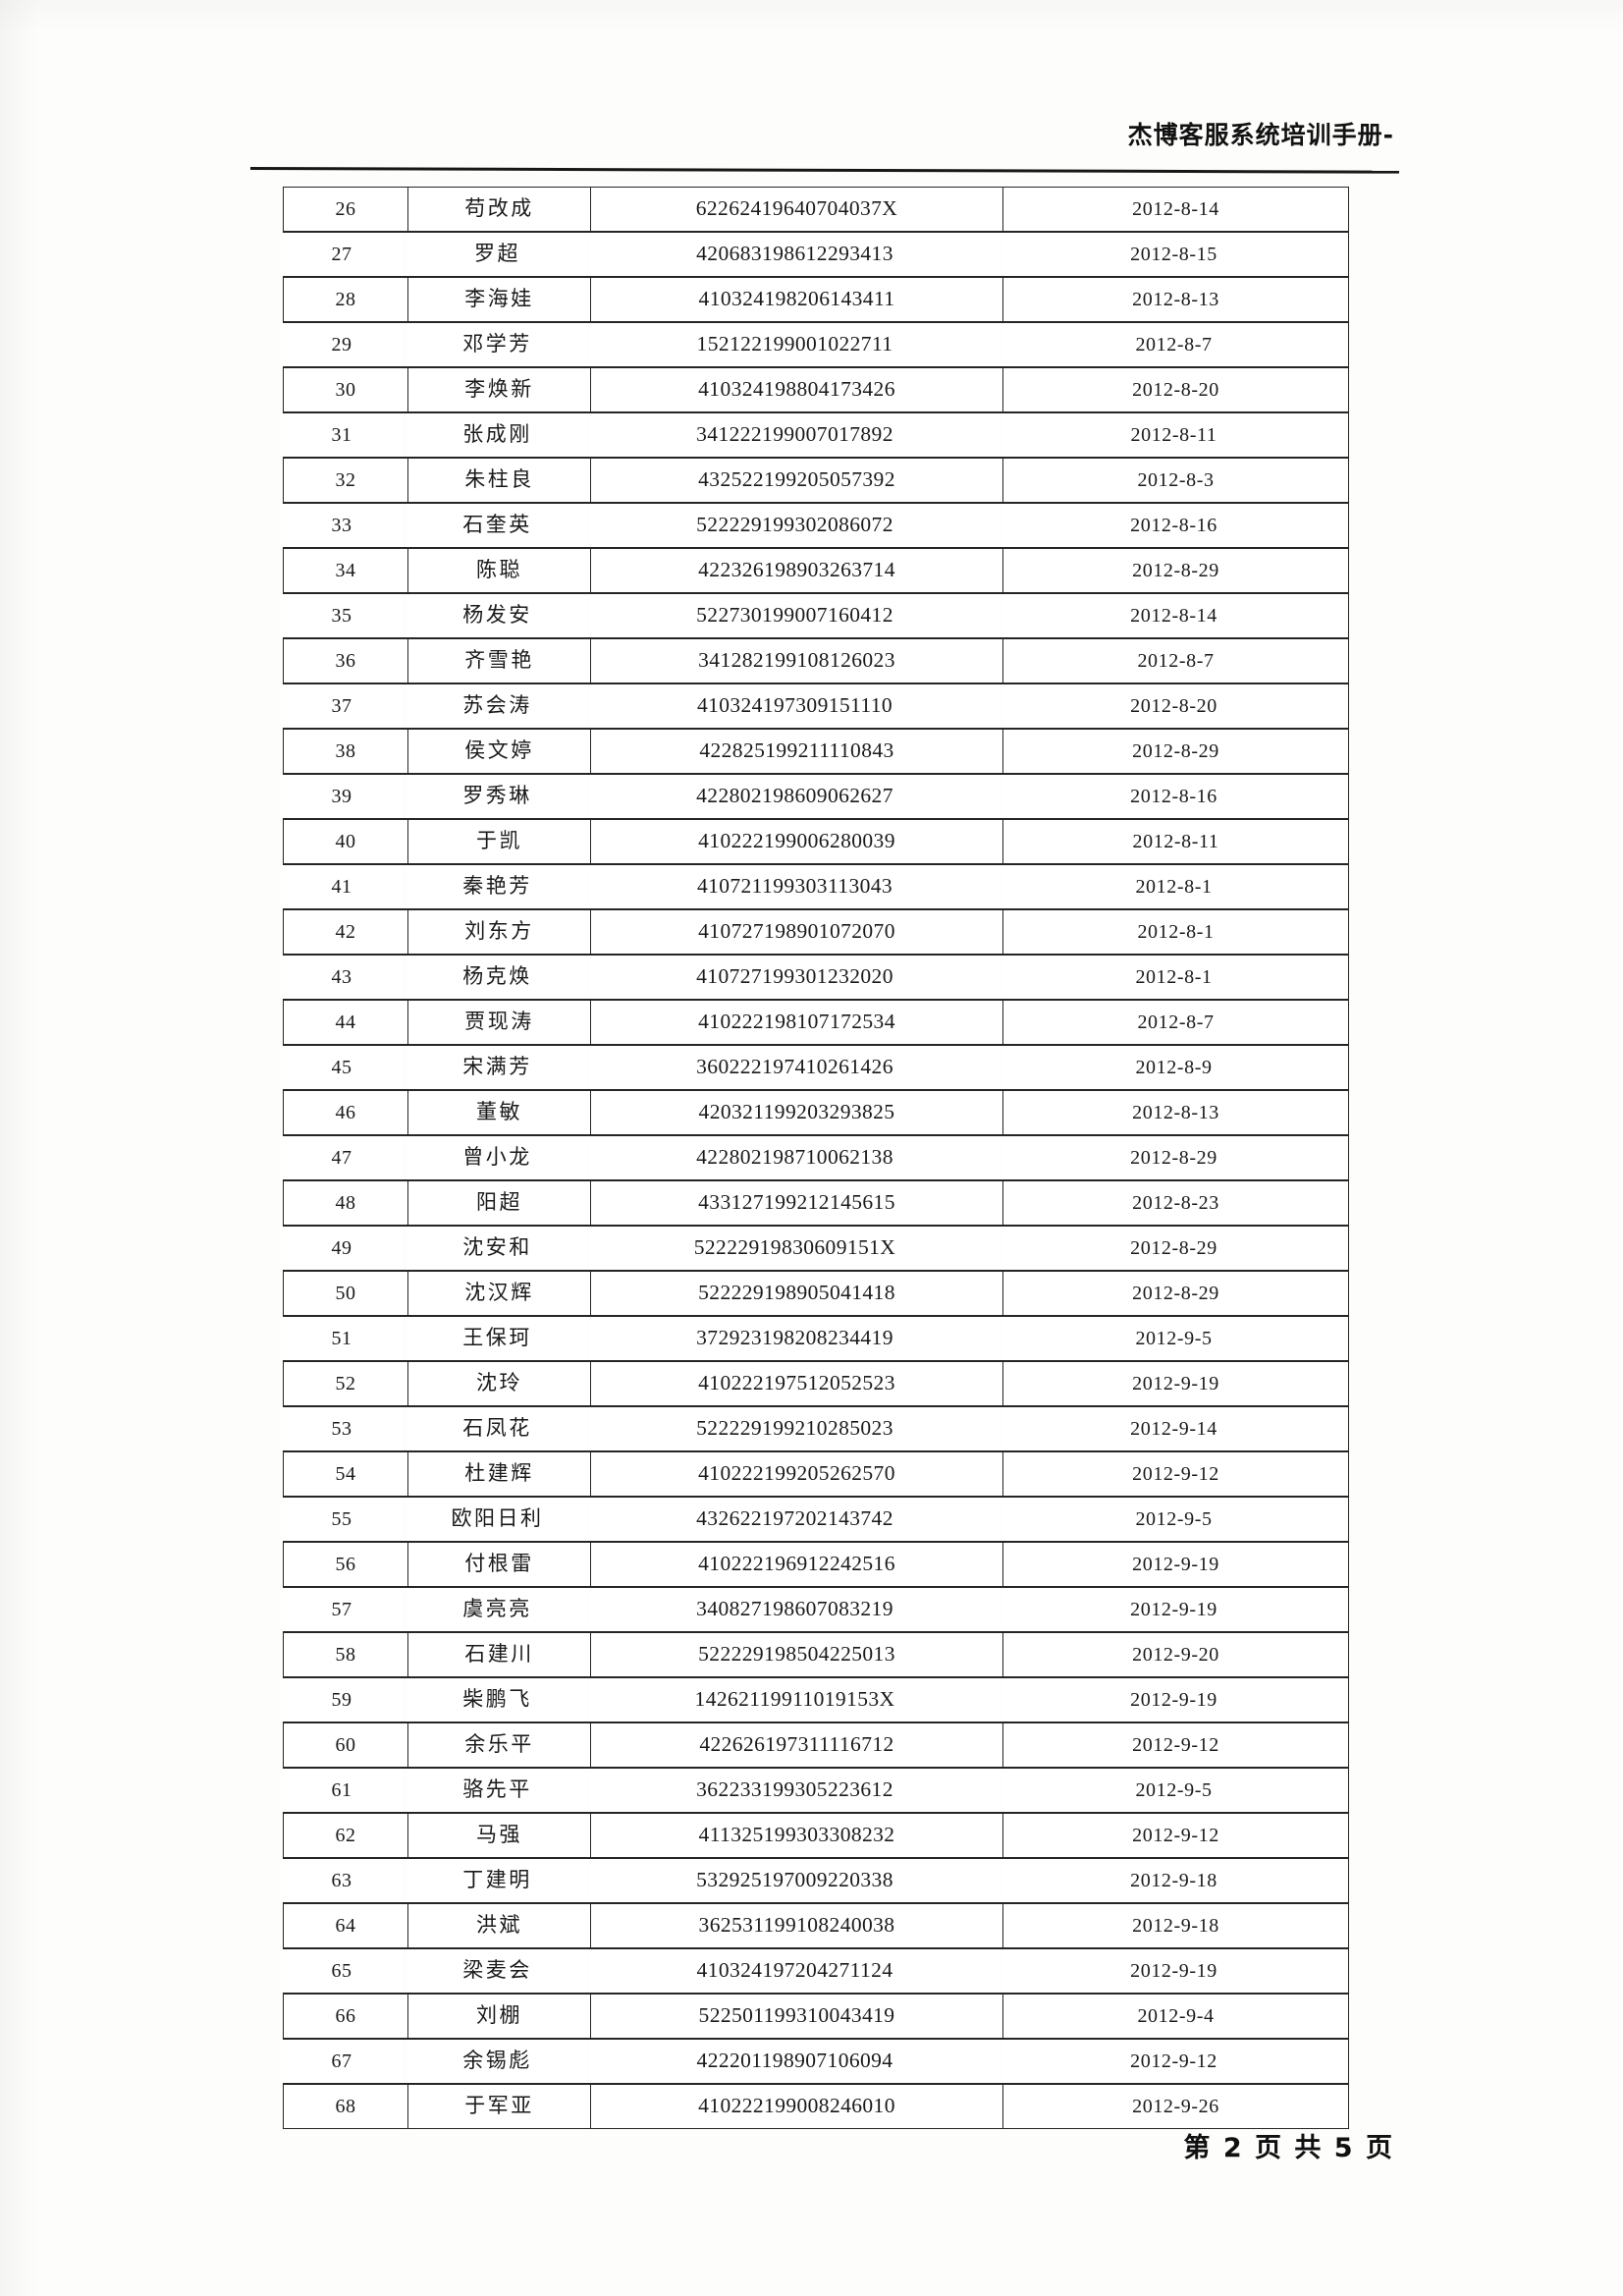 The width and height of the screenshot is (1623, 2296). I want to click on table-row: 59 柴鹏飞 14262119911019153X 2012-9-19, so click(813, 1699).